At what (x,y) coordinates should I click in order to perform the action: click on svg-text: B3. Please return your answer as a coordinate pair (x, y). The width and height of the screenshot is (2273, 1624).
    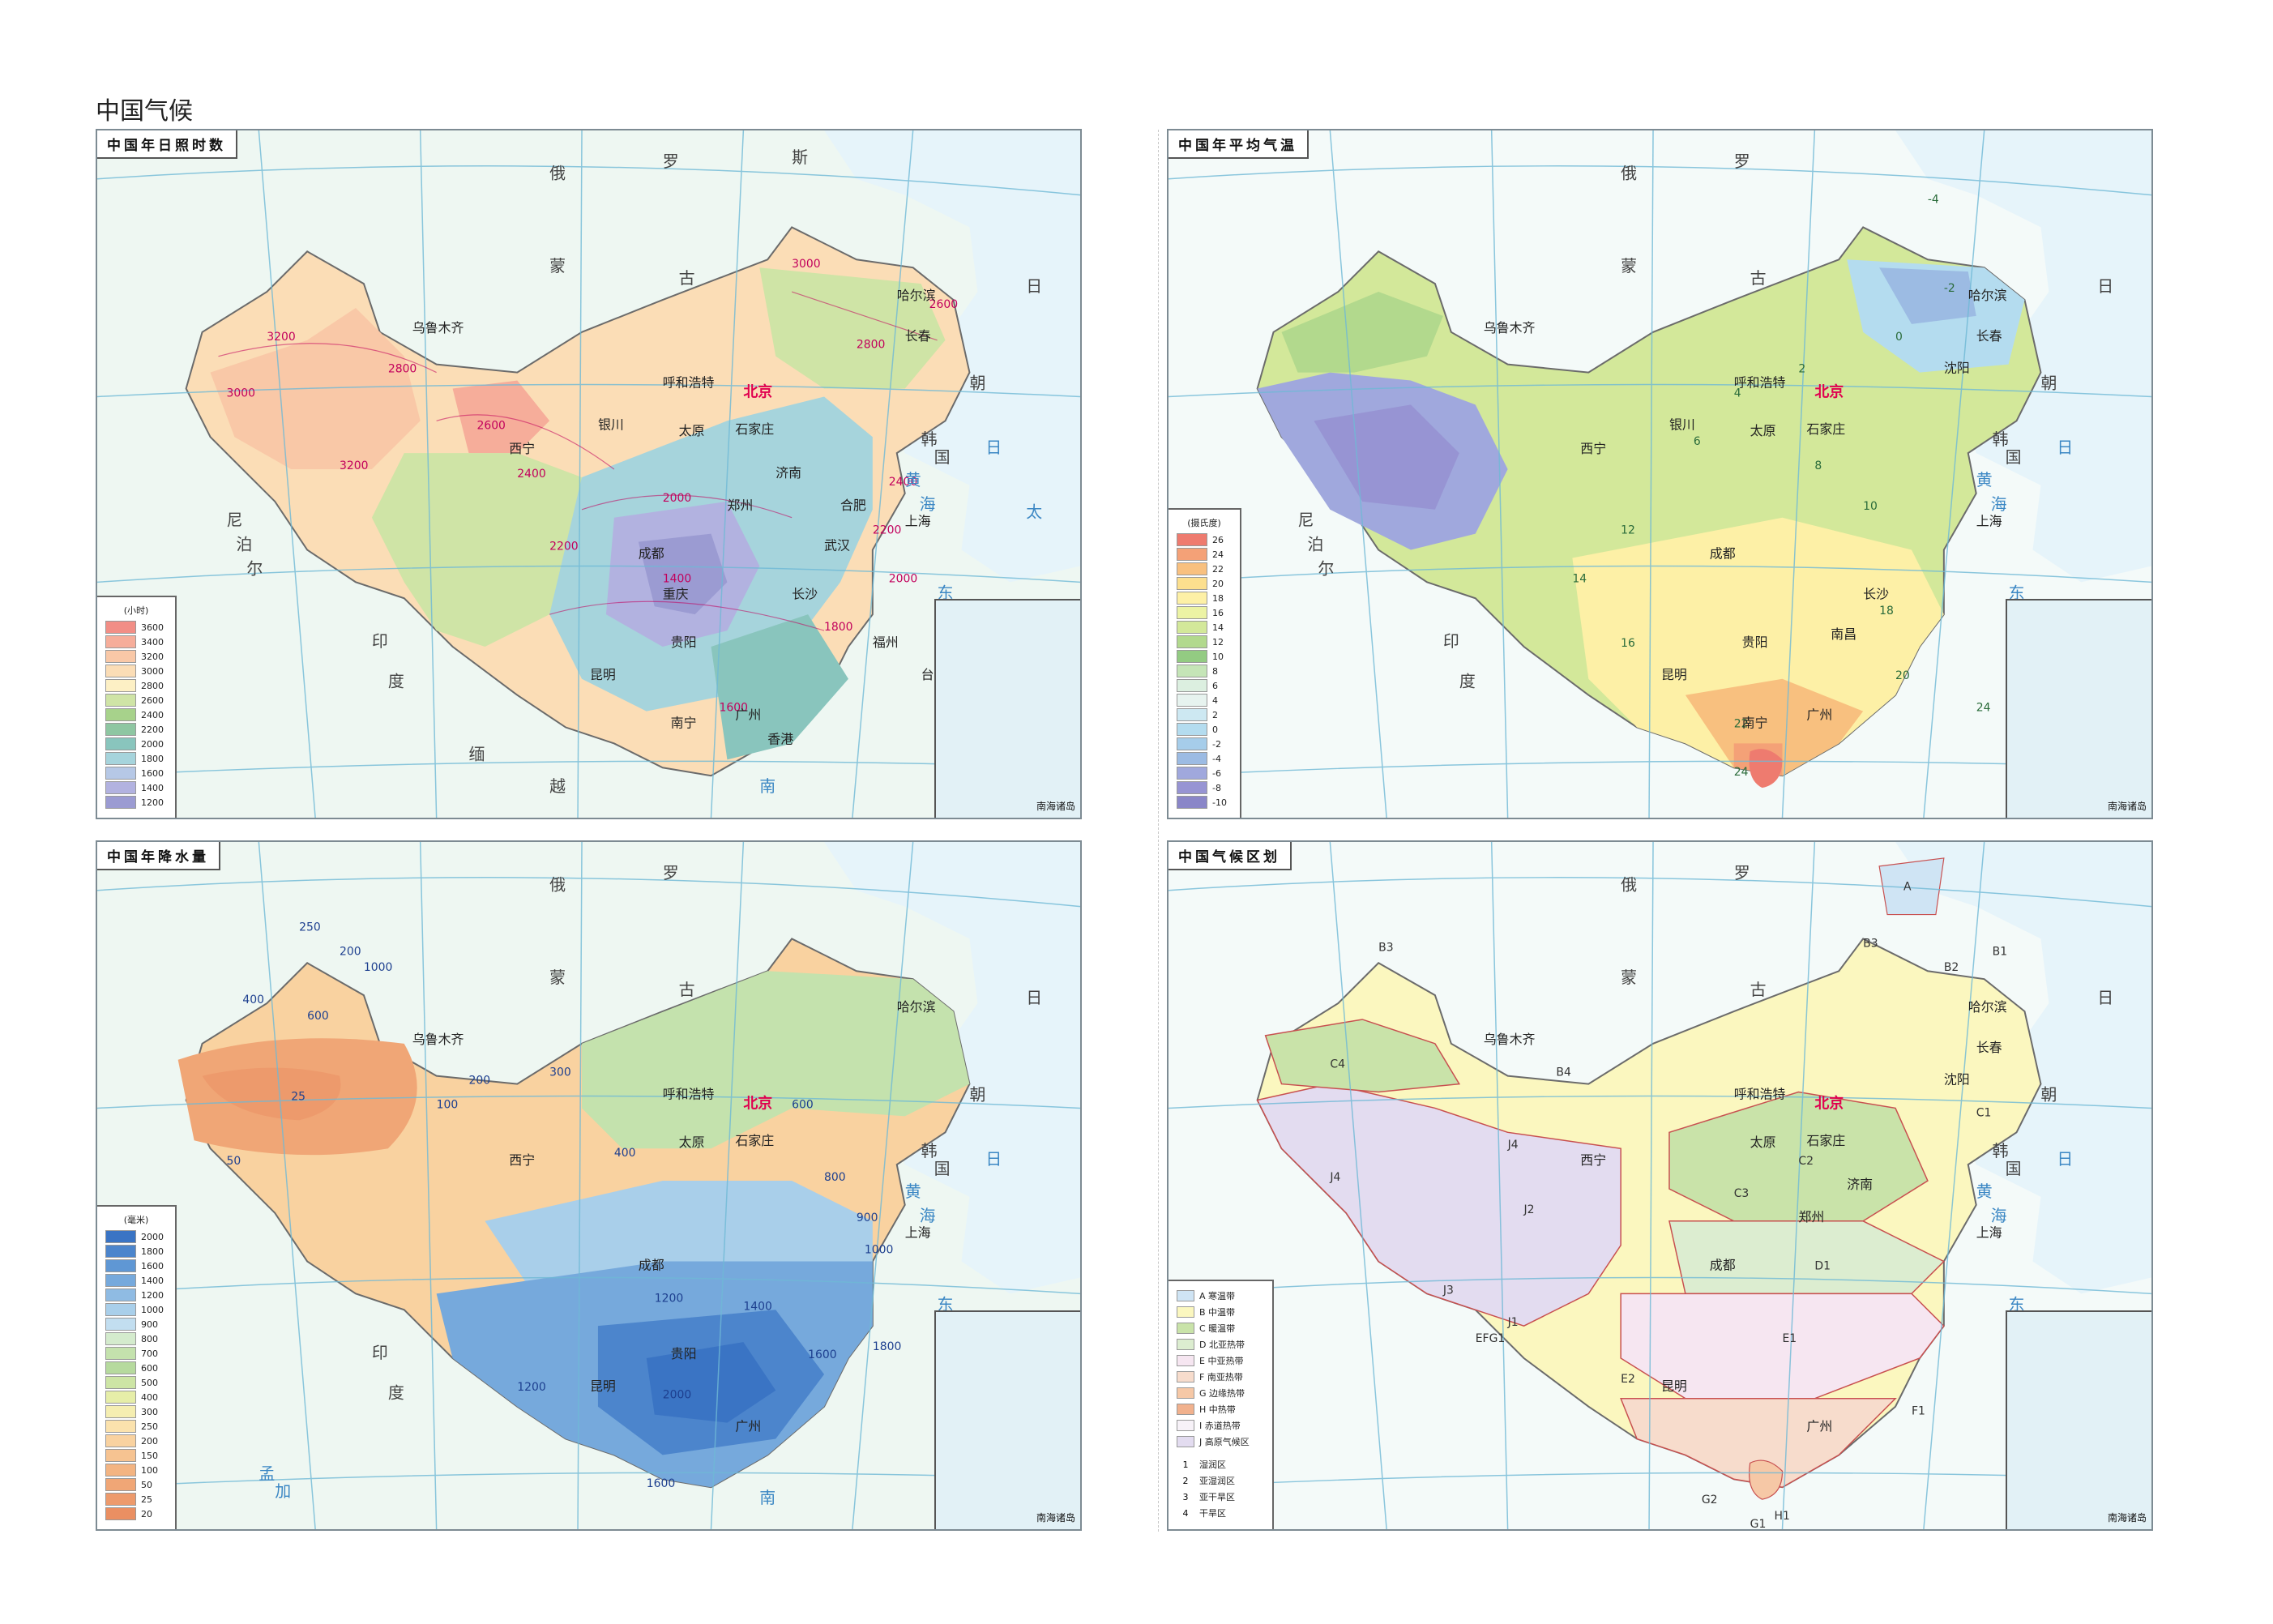
    Looking at the image, I should click on (1870, 944).